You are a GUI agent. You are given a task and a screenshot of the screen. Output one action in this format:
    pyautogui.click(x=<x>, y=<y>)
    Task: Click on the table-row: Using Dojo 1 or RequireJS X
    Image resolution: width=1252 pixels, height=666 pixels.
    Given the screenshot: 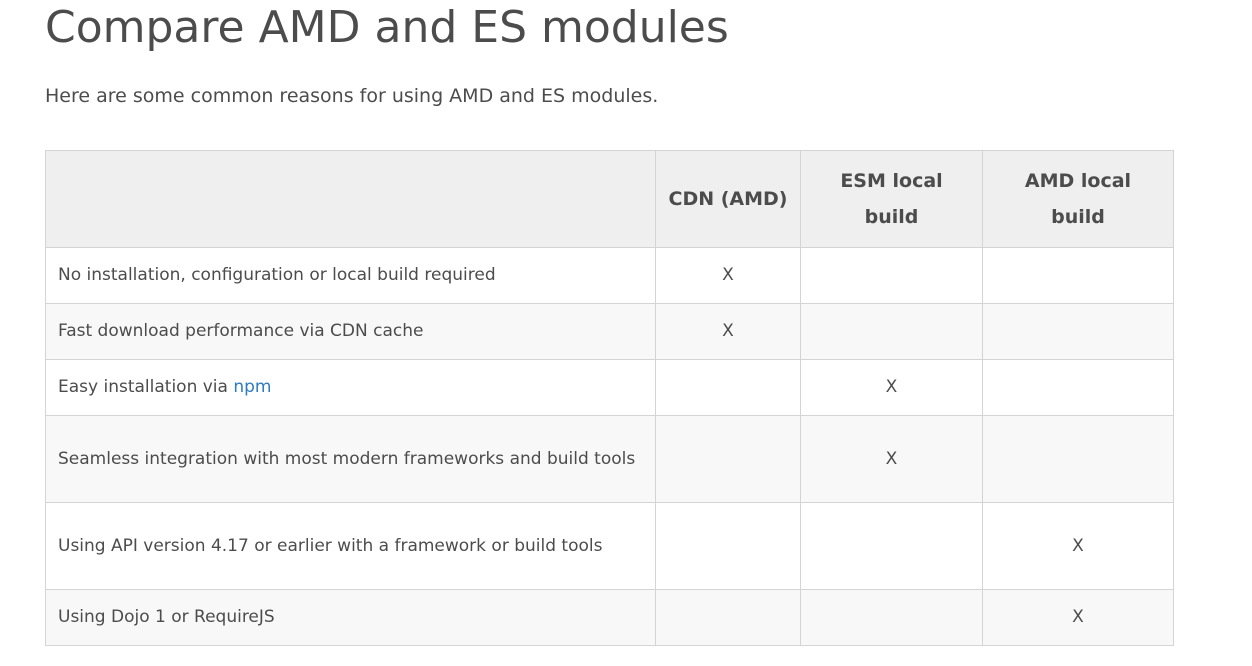 What is the action you would take?
    pyautogui.click(x=609, y=617)
    